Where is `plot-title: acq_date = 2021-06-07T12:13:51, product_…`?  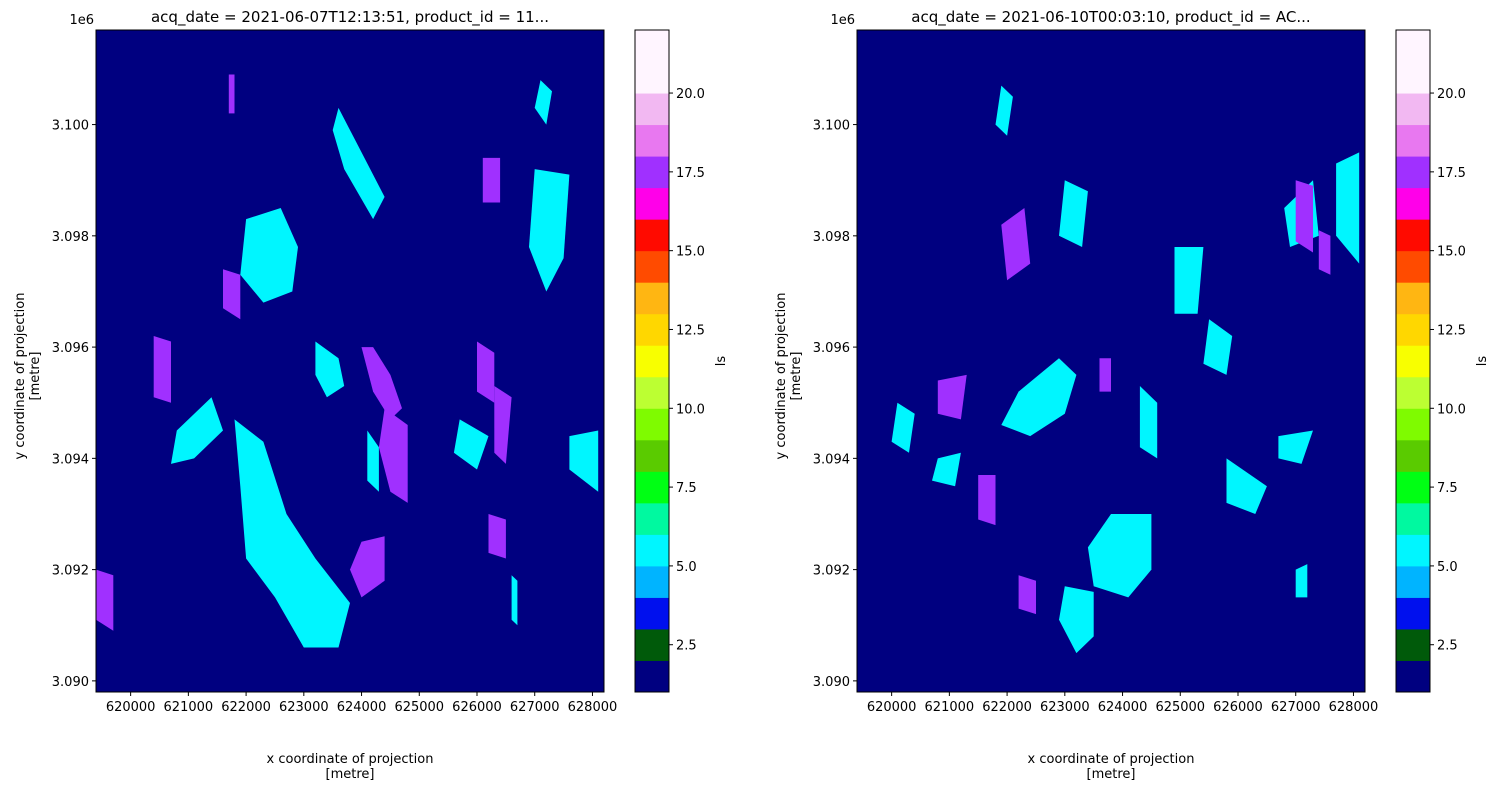
plot-title: acq_date = 2021-06-07T12:13:51, product_… is located at coordinates (350, 17).